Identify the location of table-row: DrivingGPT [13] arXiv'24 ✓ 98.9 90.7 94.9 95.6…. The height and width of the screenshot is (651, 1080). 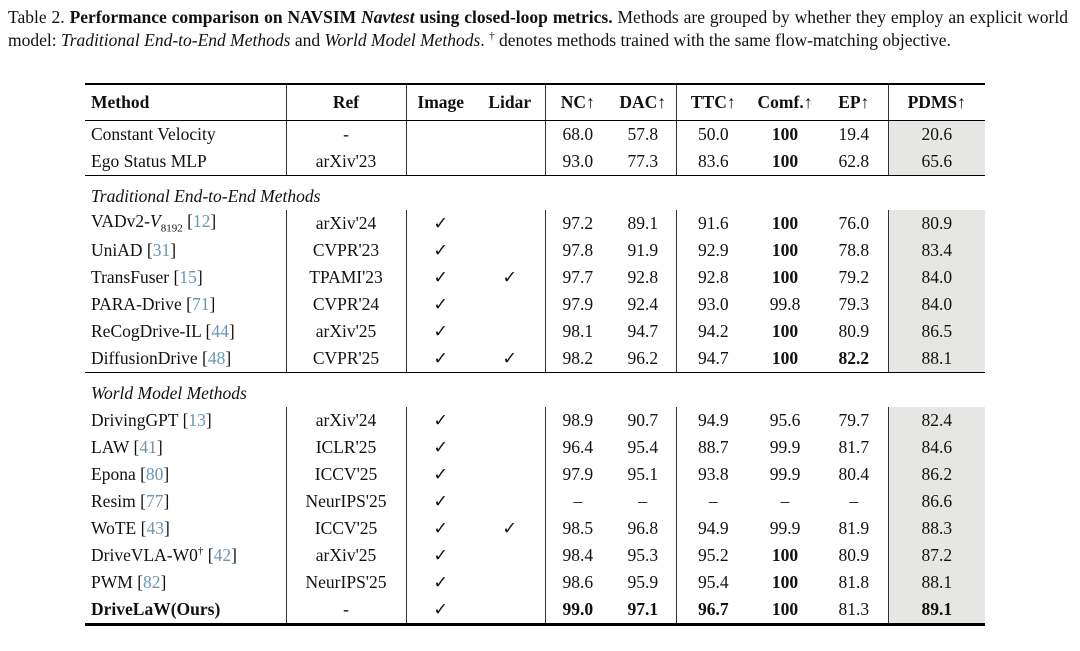
(535, 420).